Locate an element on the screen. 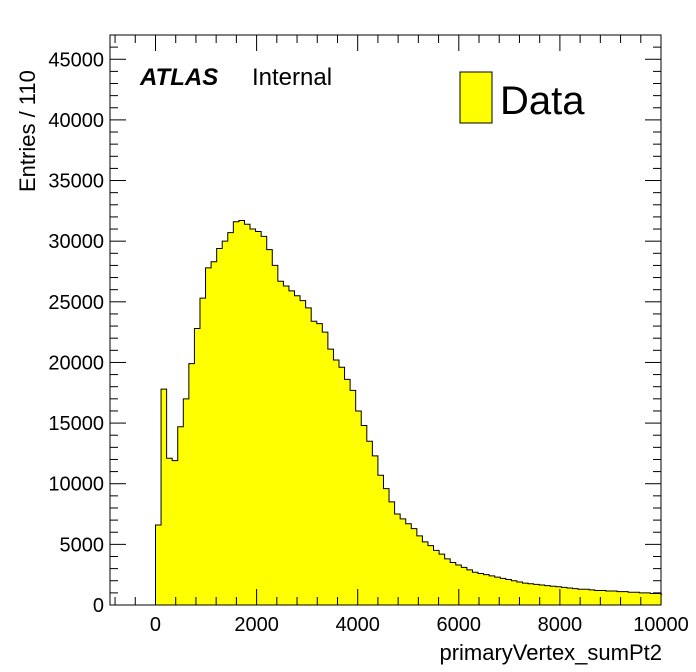 This screenshot has height=672, width=696. x-tick-label: 6000 is located at coordinates (459, 625).